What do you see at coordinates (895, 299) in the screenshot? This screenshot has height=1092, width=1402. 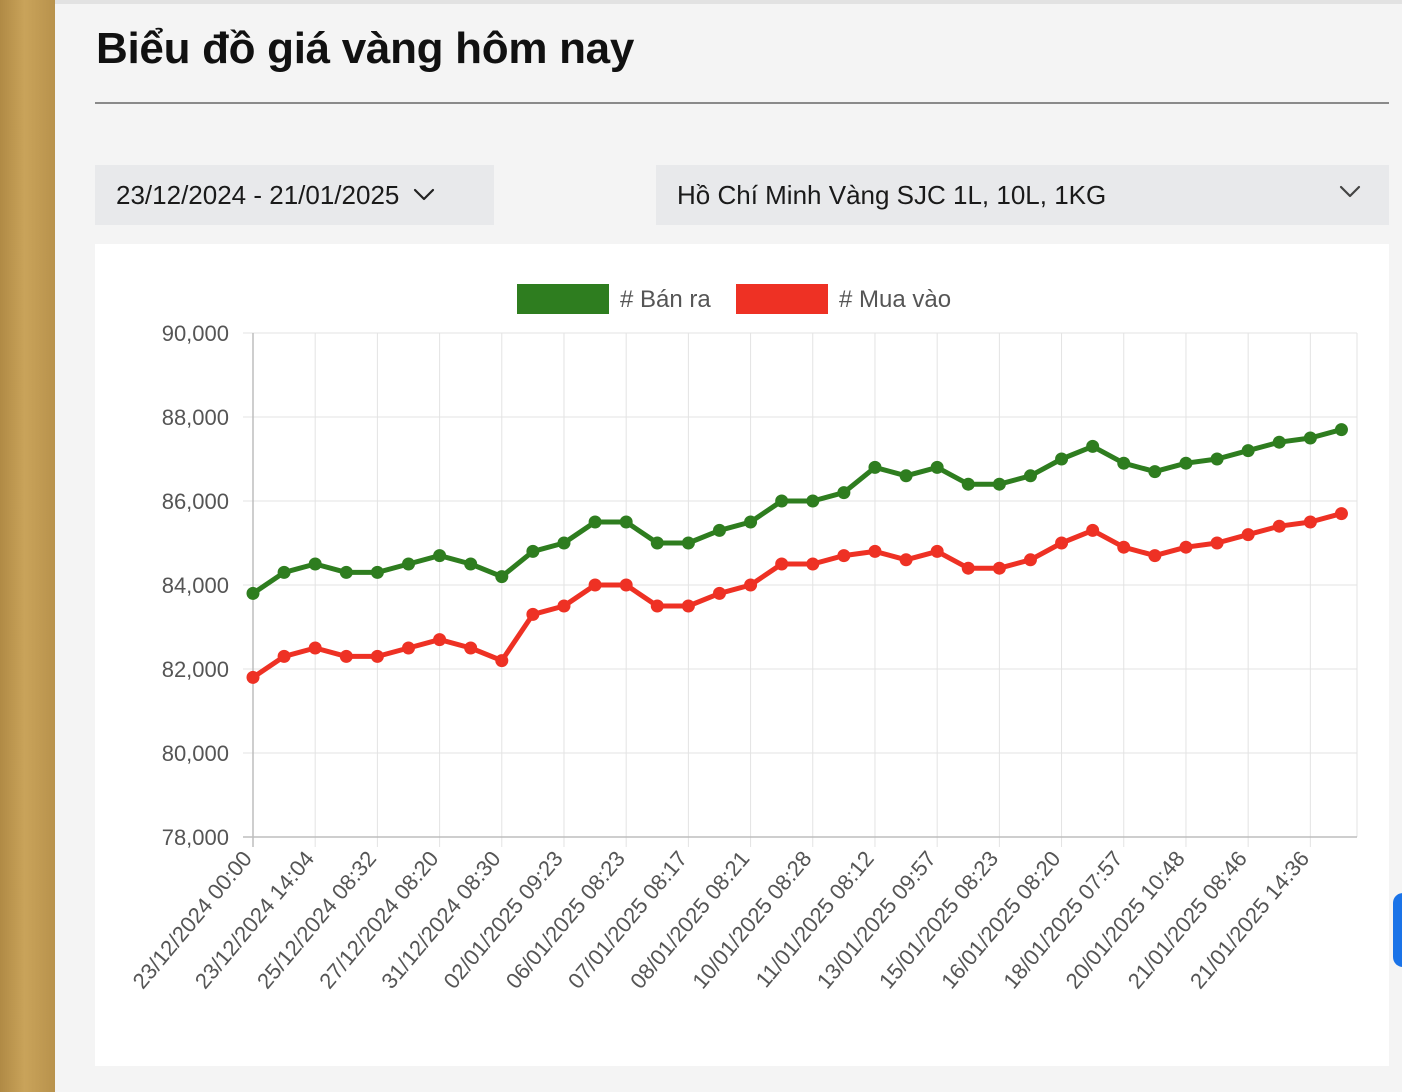 I see `legend-label-buy: # Mua vào` at bounding box center [895, 299].